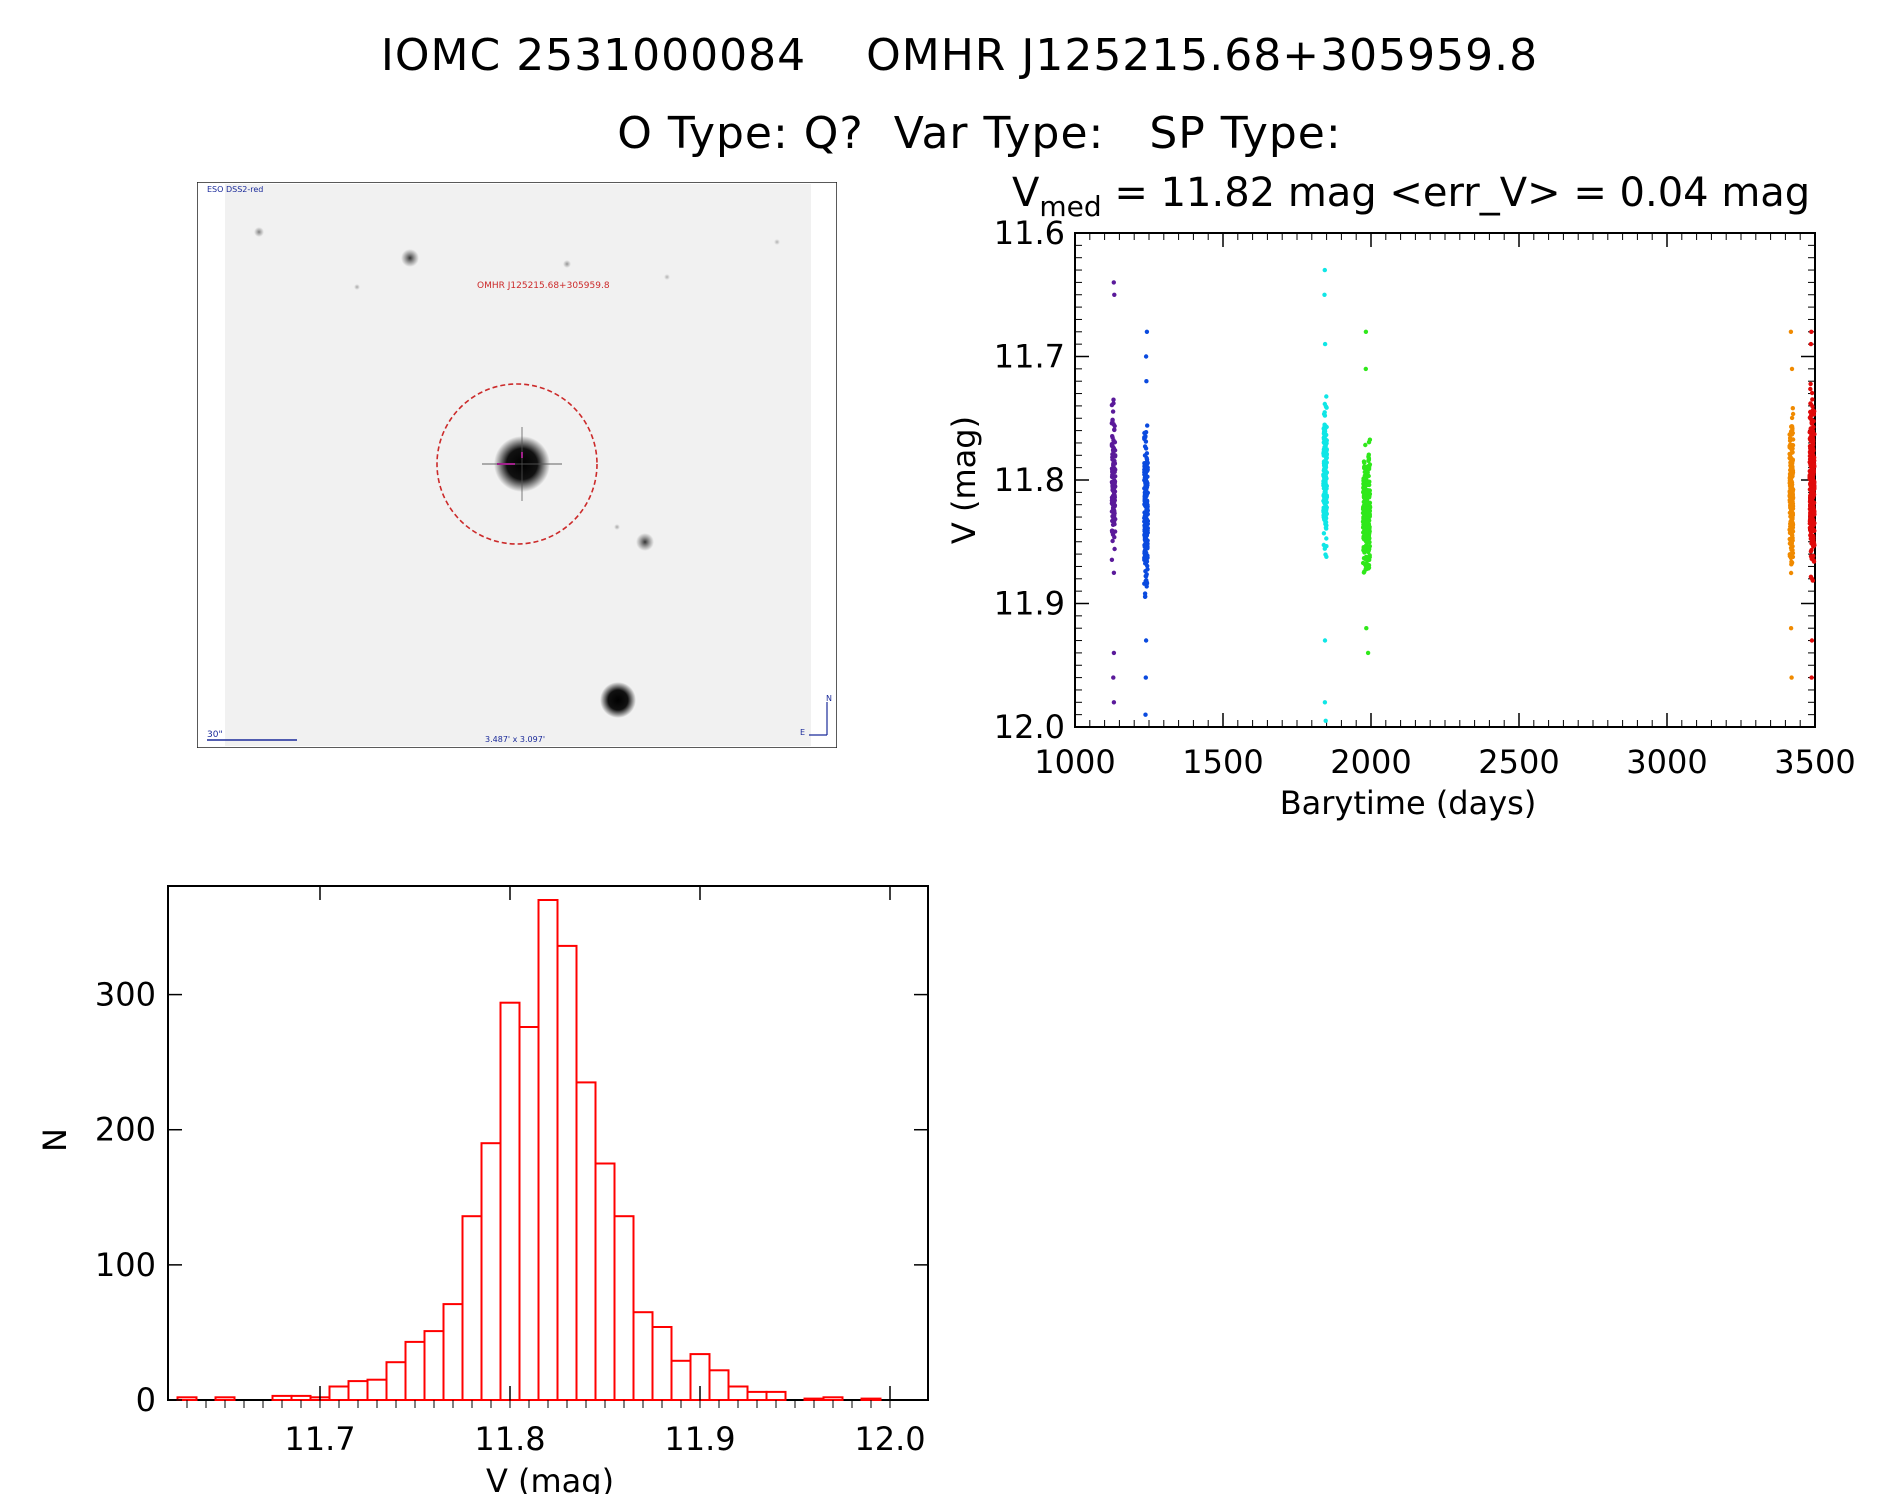 The width and height of the screenshot is (1889, 1494). What do you see at coordinates (1666, 762) in the screenshot?
I see `x-tick-label: 3000` at bounding box center [1666, 762].